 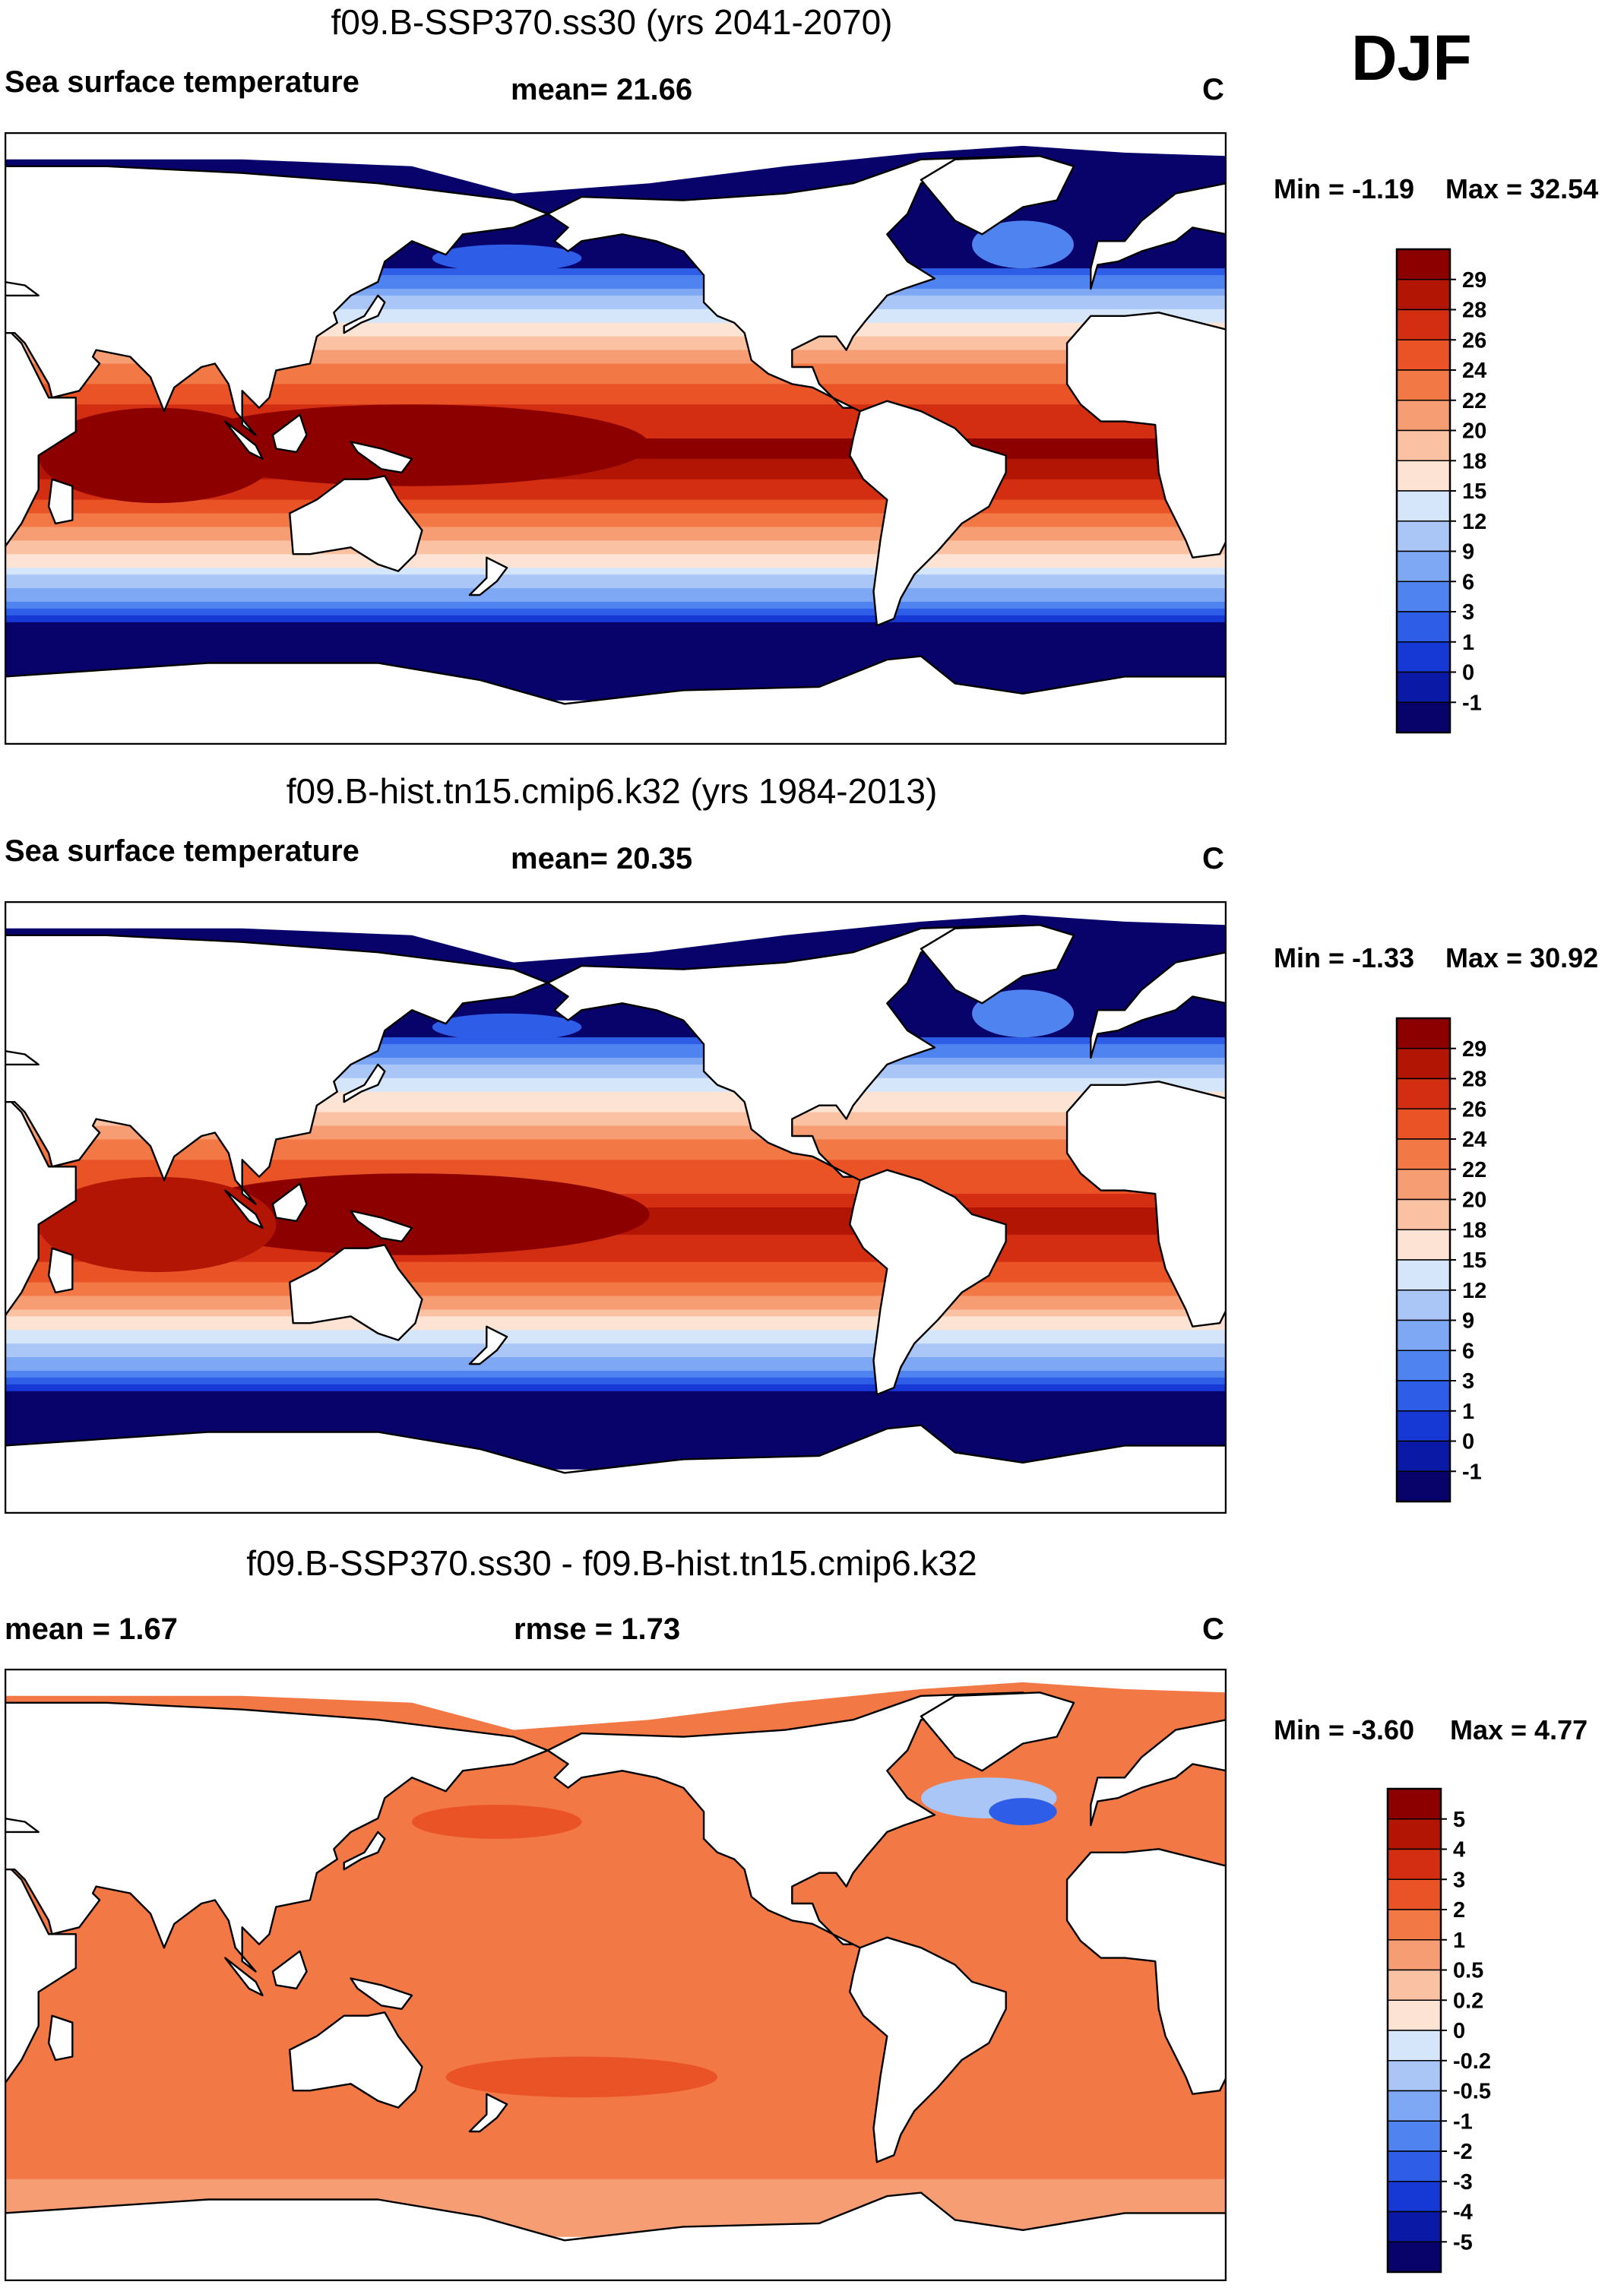 What do you see at coordinates (1023, 1812) in the screenshot?
I see `north-atlantic-cooling-core` at bounding box center [1023, 1812].